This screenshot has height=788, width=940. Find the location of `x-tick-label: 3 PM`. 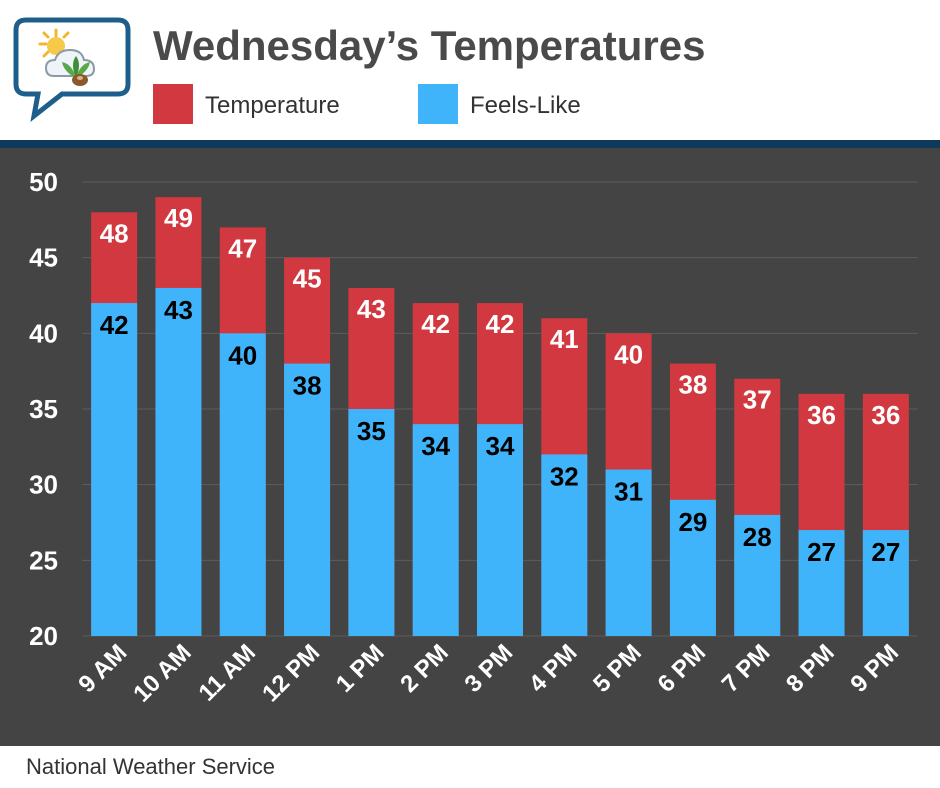

x-tick-label: 3 PM is located at coordinates (489, 668).